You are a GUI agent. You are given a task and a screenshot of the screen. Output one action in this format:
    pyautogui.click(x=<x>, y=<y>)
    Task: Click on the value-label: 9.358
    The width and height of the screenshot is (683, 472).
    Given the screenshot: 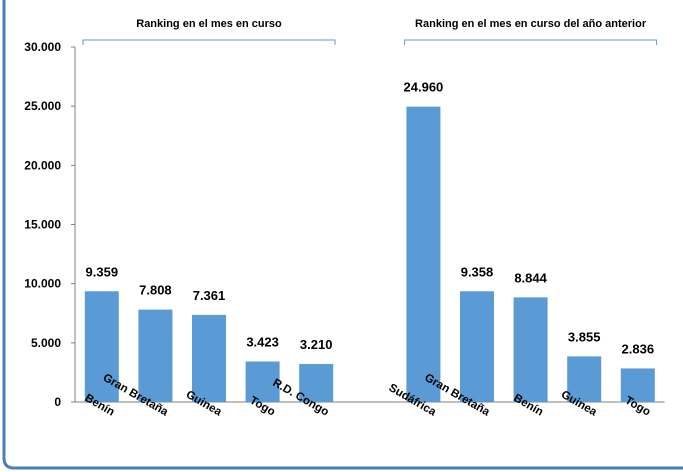 What is the action you would take?
    pyautogui.click(x=477, y=271)
    